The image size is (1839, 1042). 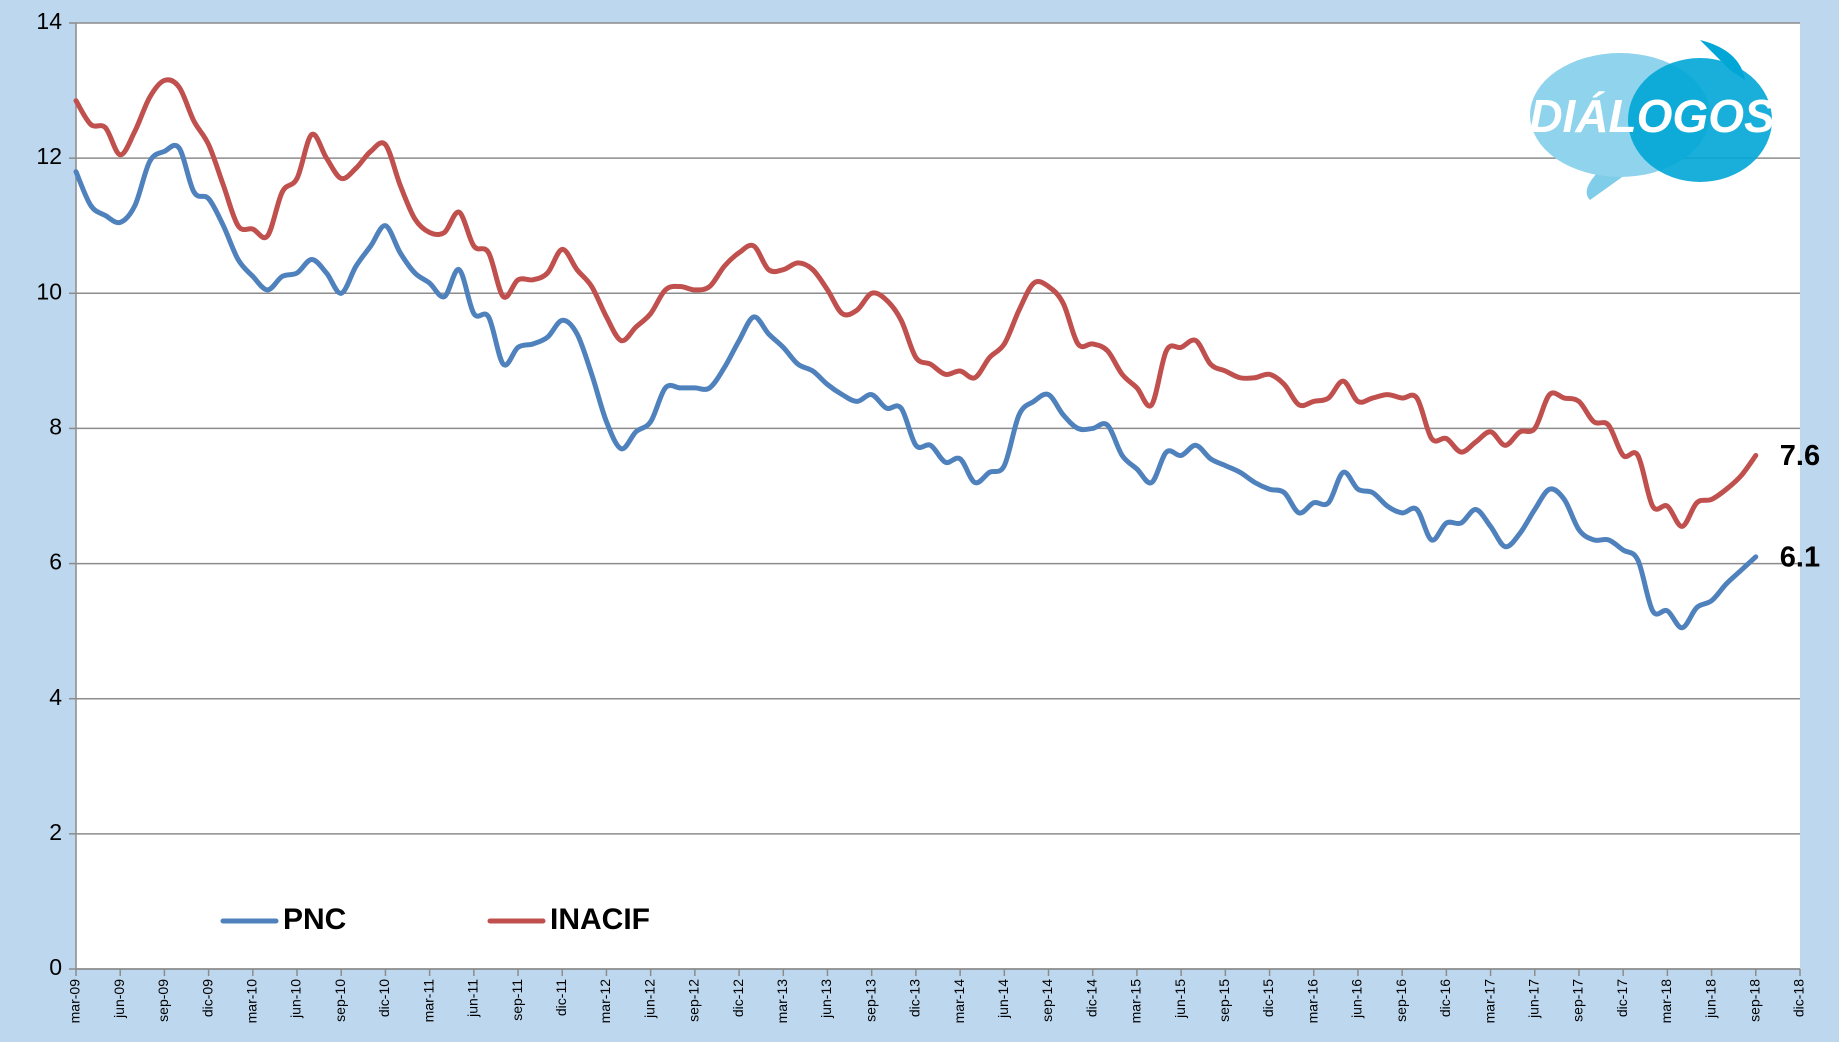 I want to click on y-tick-label: 8, so click(x=55, y=427).